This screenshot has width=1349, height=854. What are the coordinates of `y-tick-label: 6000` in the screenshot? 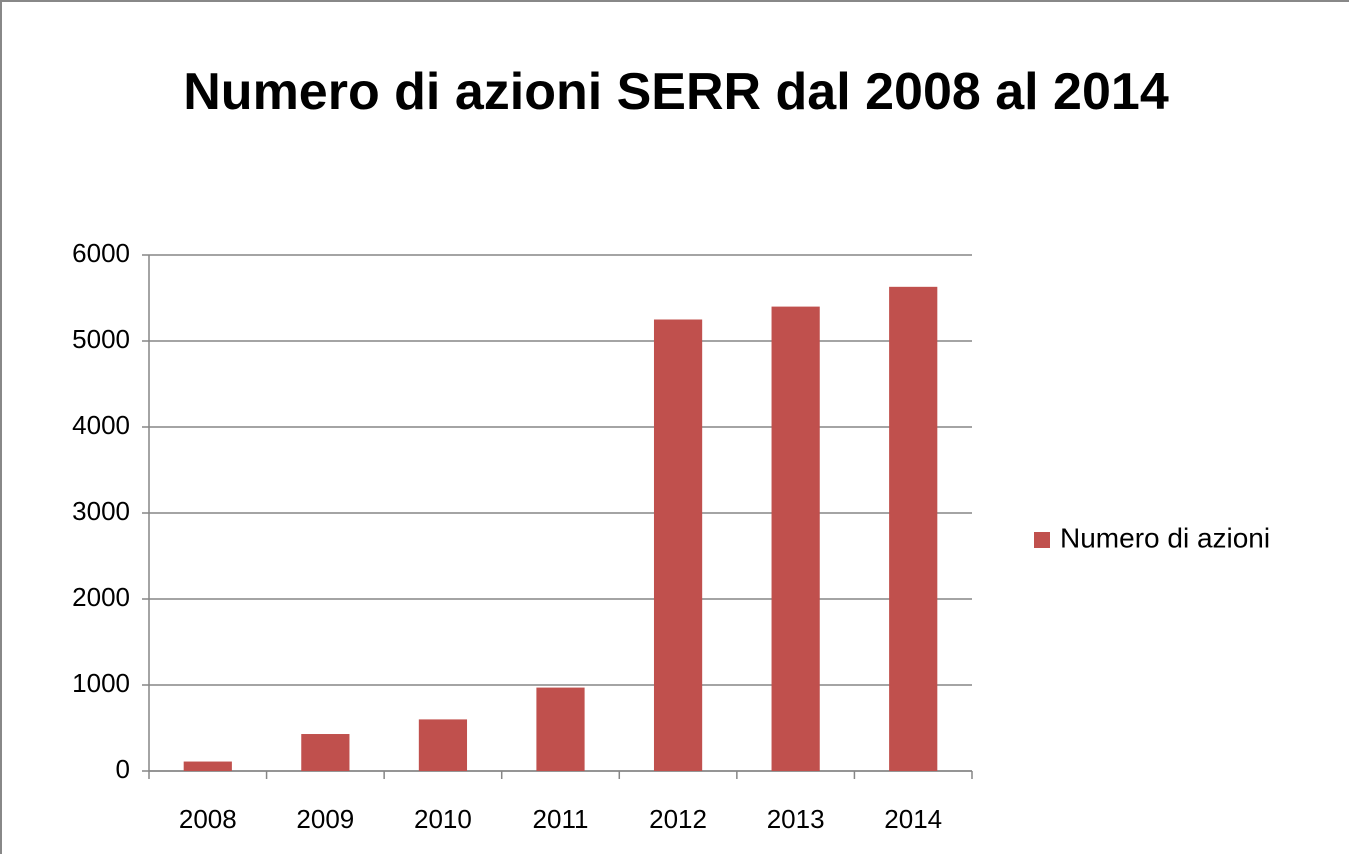 It's located at (101, 253).